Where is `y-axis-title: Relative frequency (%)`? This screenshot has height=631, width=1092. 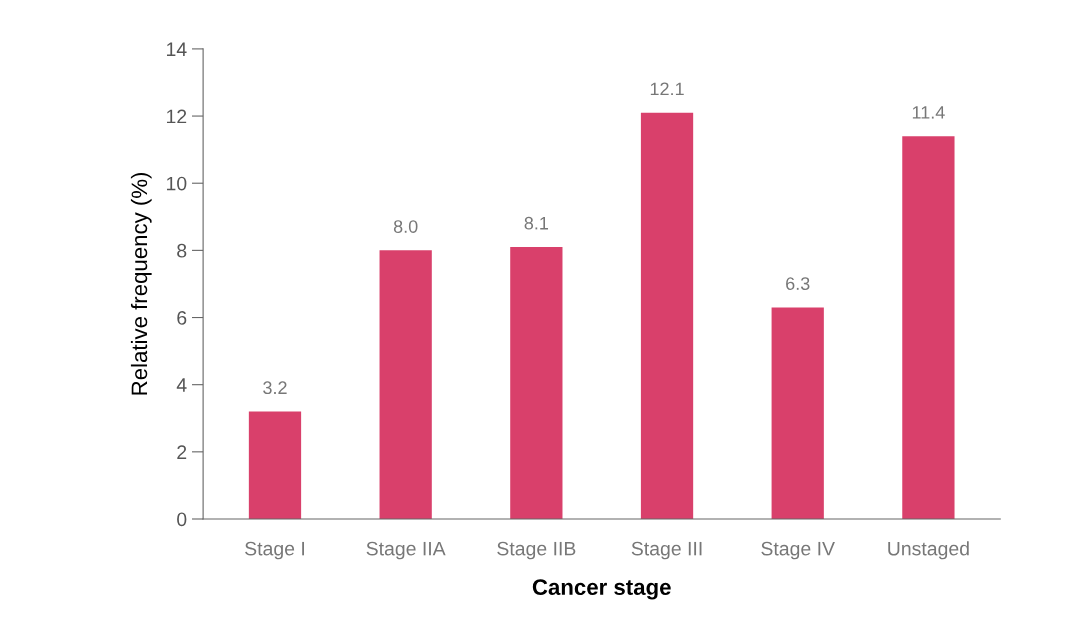
y-axis-title: Relative frequency (%) is located at coordinates (141, 283).